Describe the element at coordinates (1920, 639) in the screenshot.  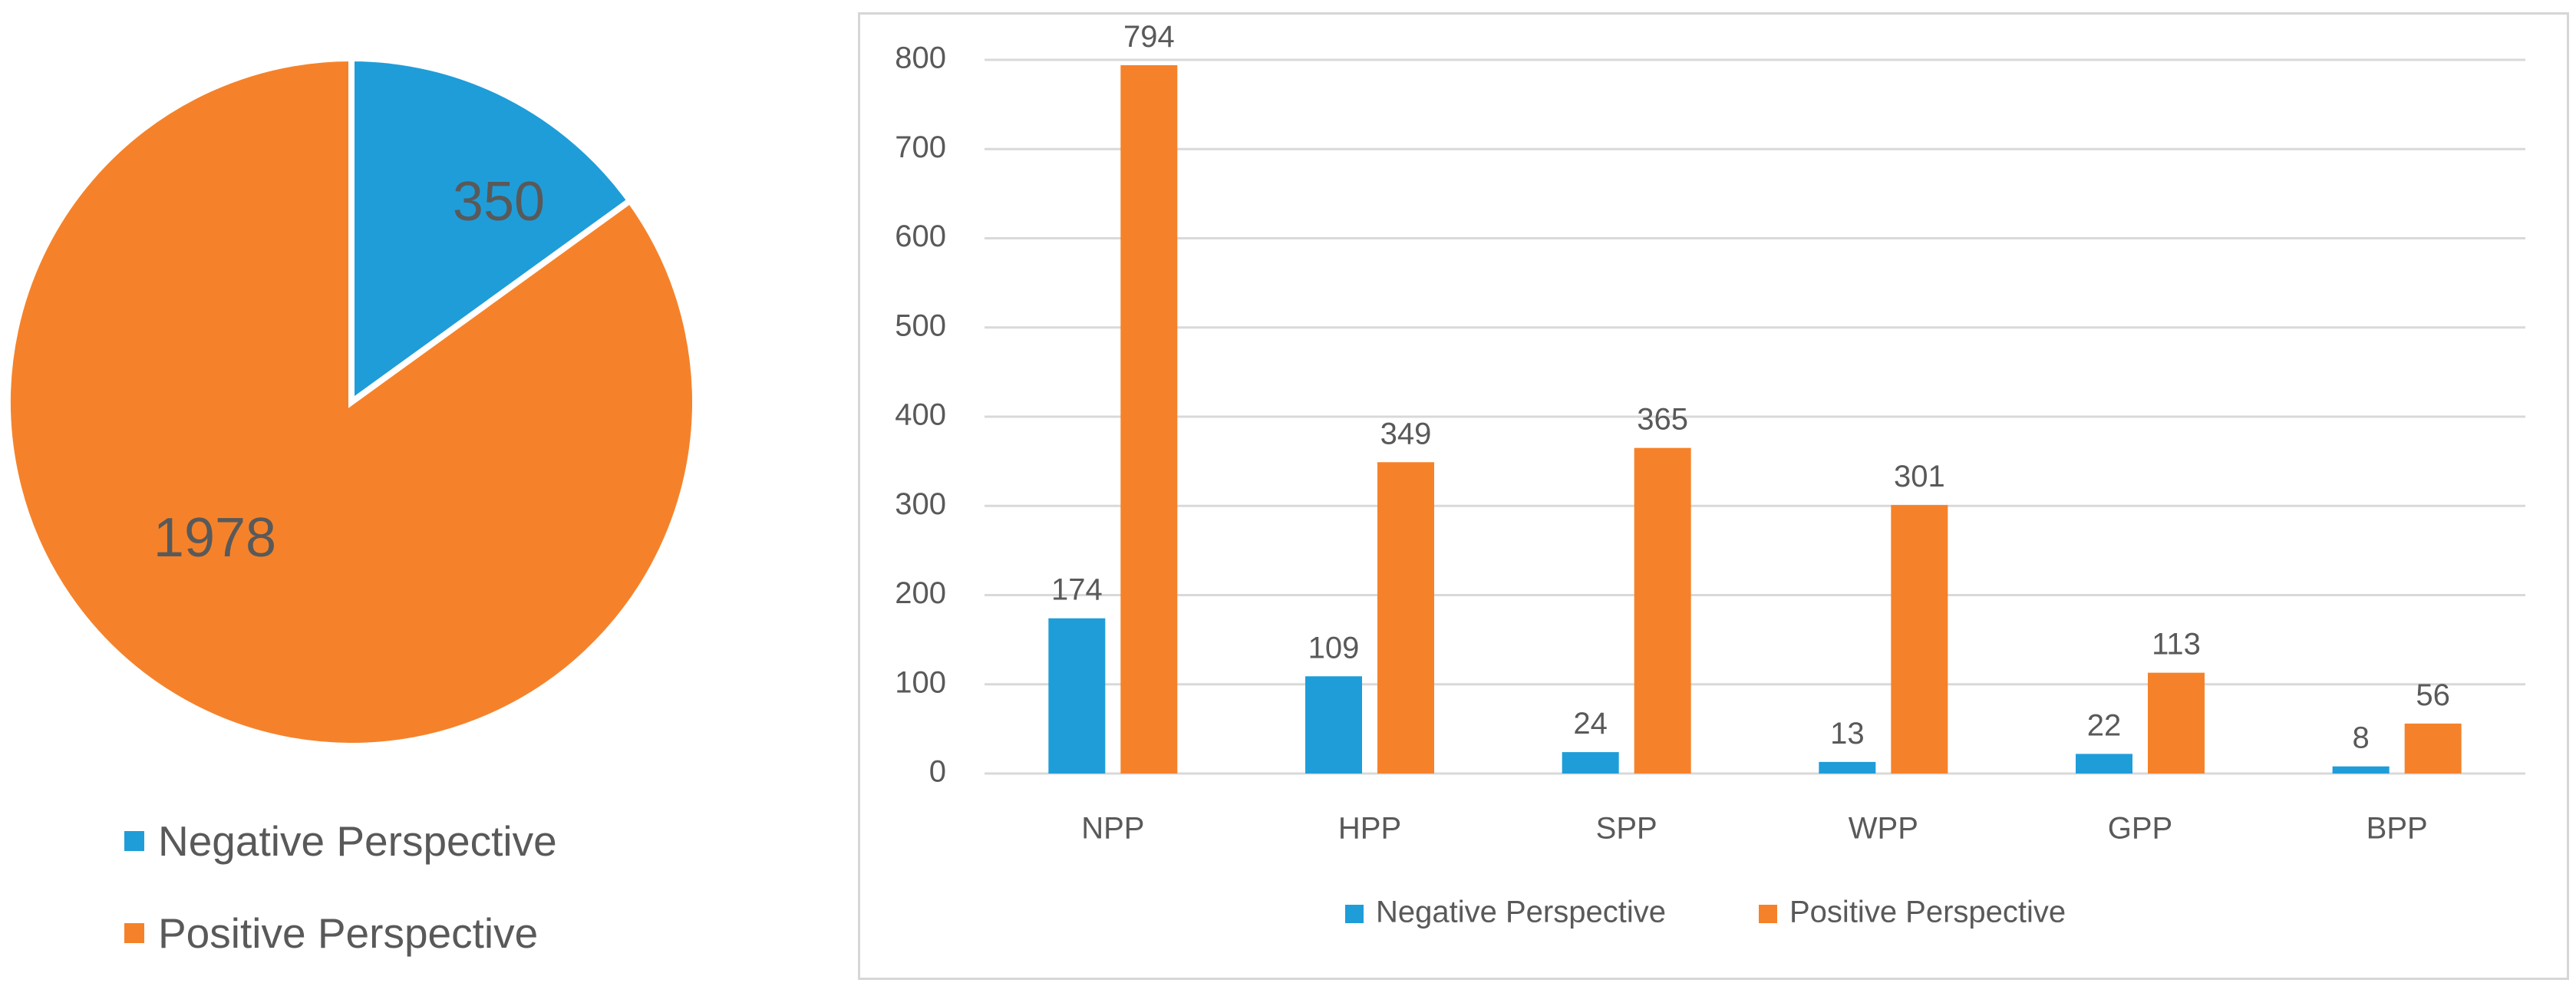
I see `bar-positive-wpp` at that location.